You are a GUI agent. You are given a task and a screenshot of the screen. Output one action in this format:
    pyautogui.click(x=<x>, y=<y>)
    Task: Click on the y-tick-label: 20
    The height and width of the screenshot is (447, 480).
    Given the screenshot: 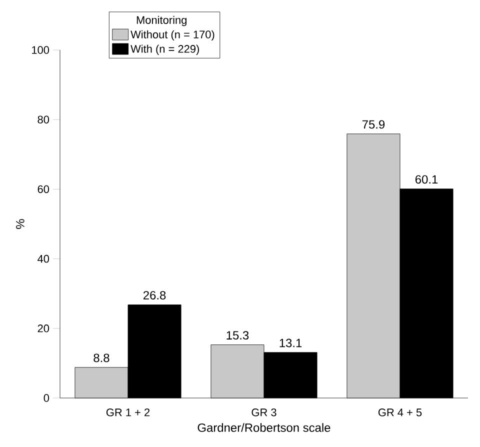 What is the action you would take?
    pyautogui.click(x=44, y=328)
    